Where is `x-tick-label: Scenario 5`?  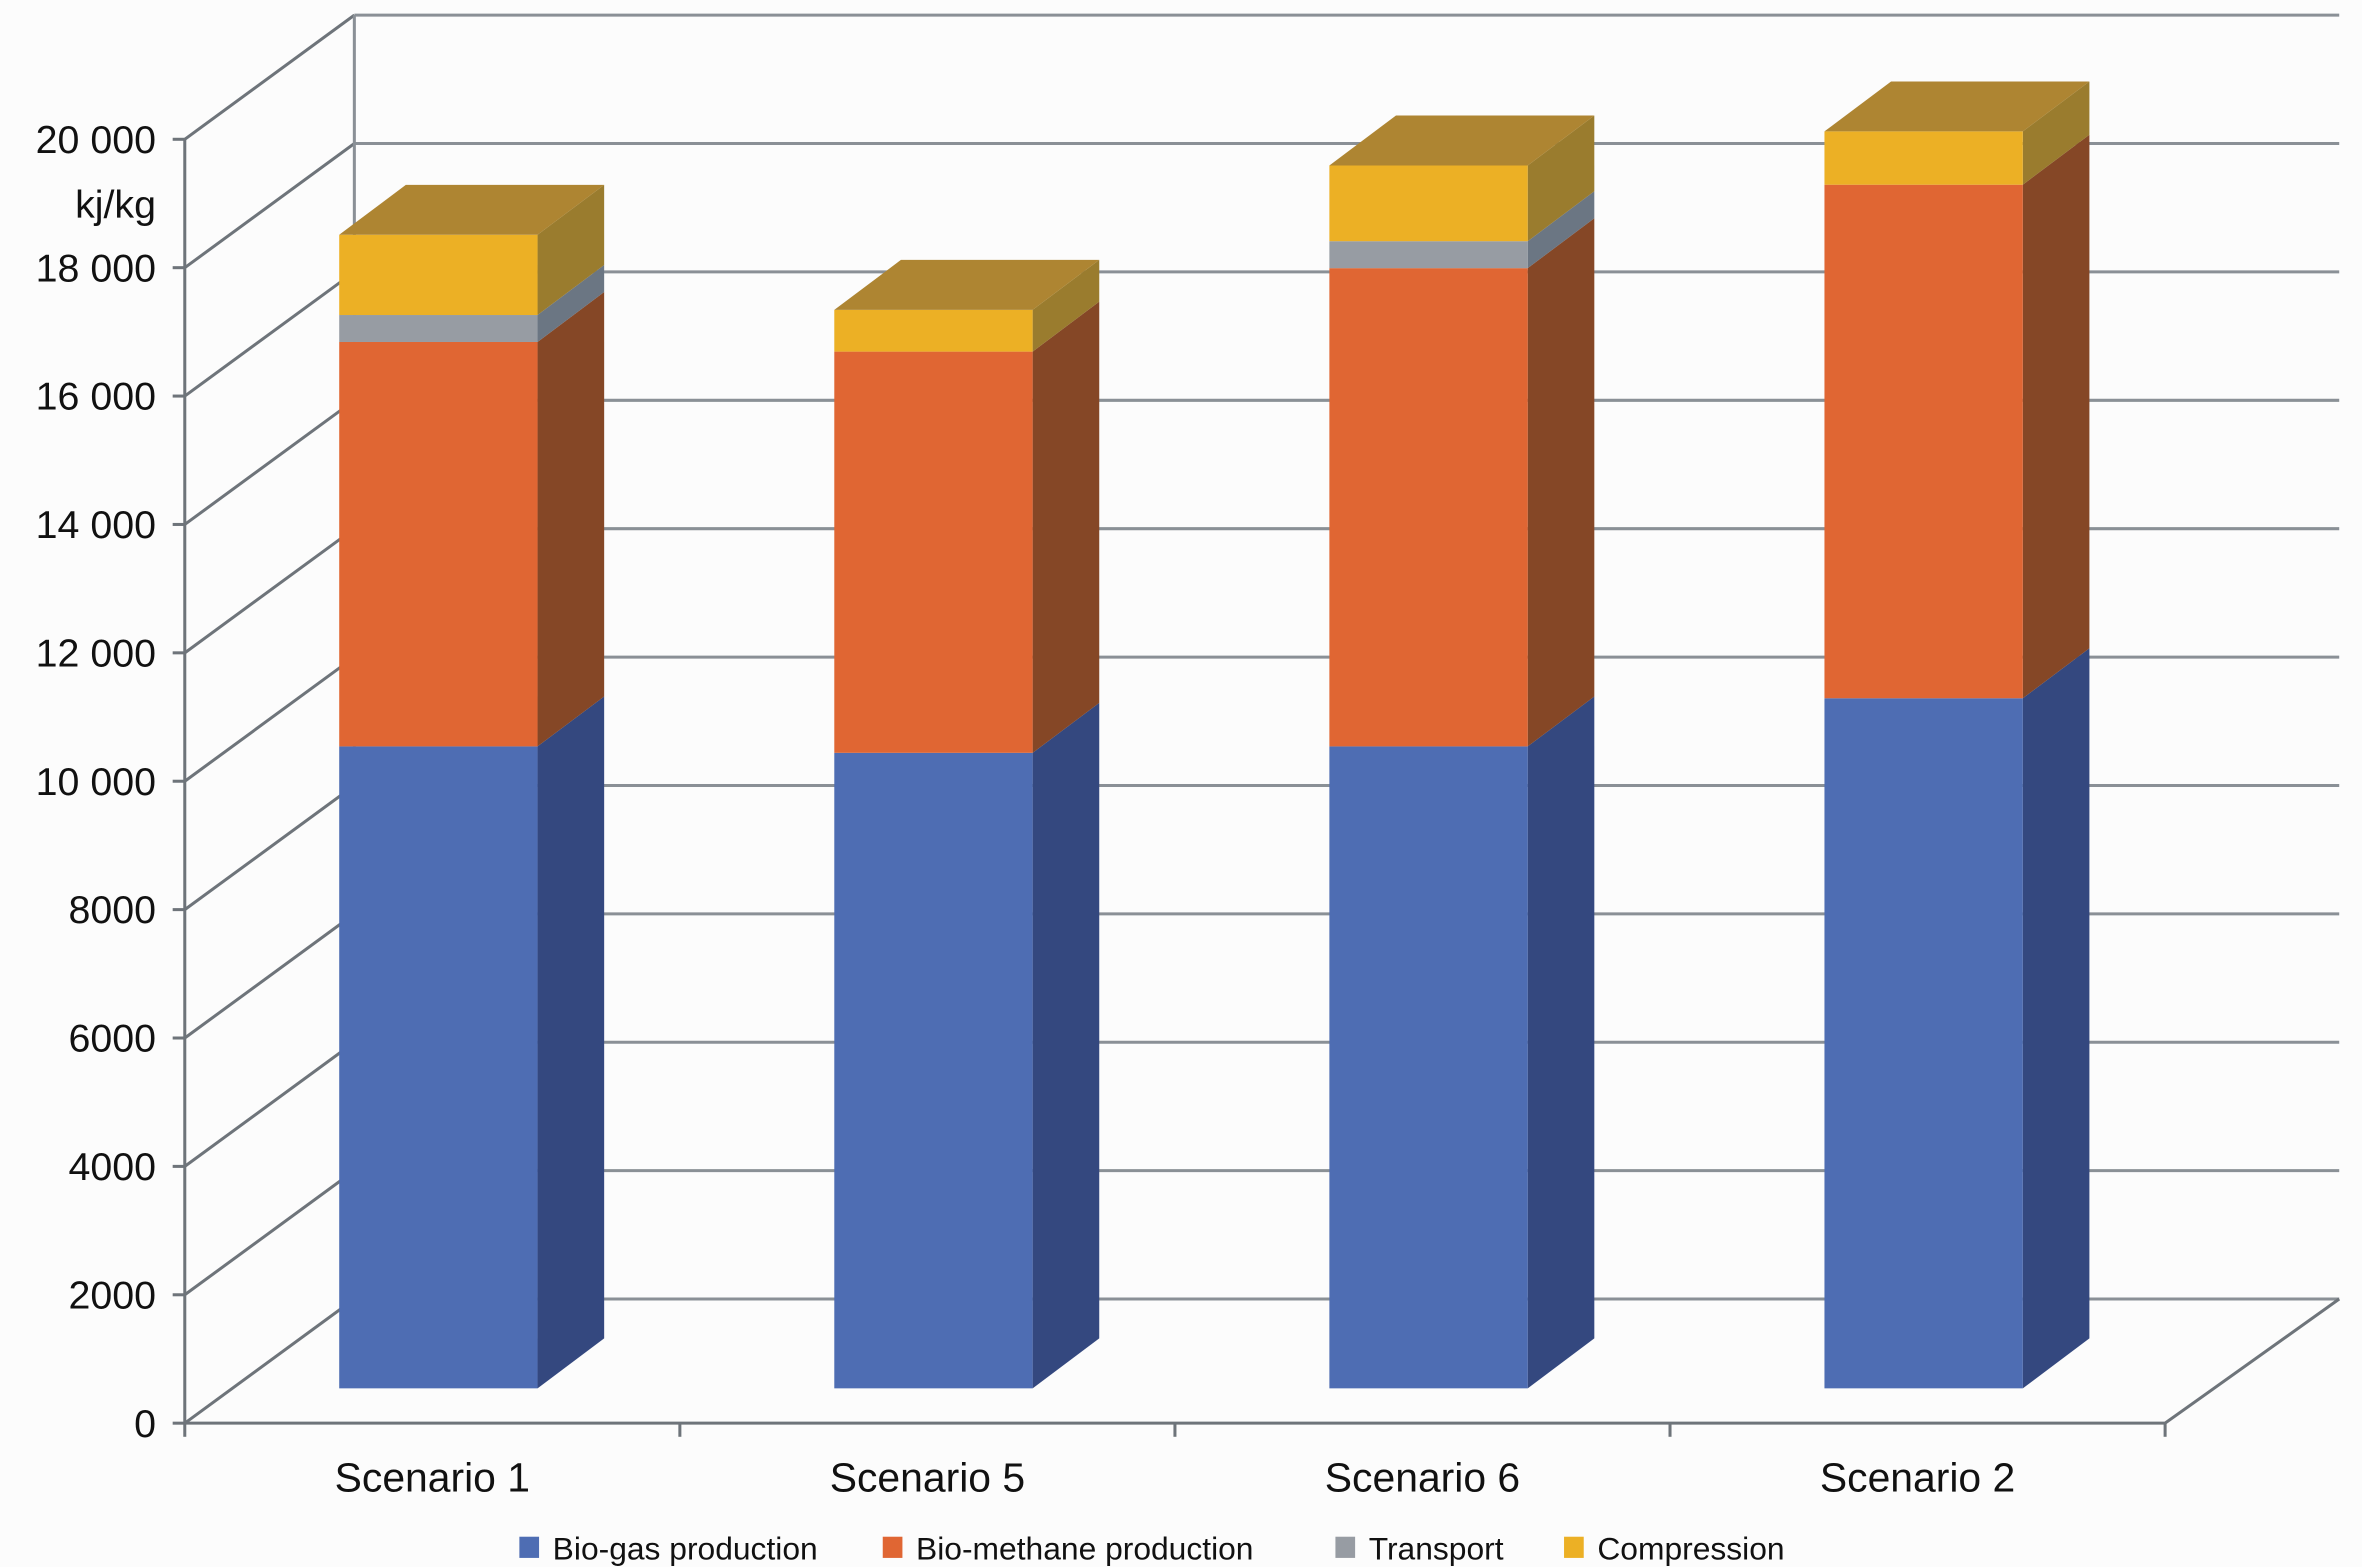 x-tick-label: Scenario 5 is located at coordinates (927, 1477).